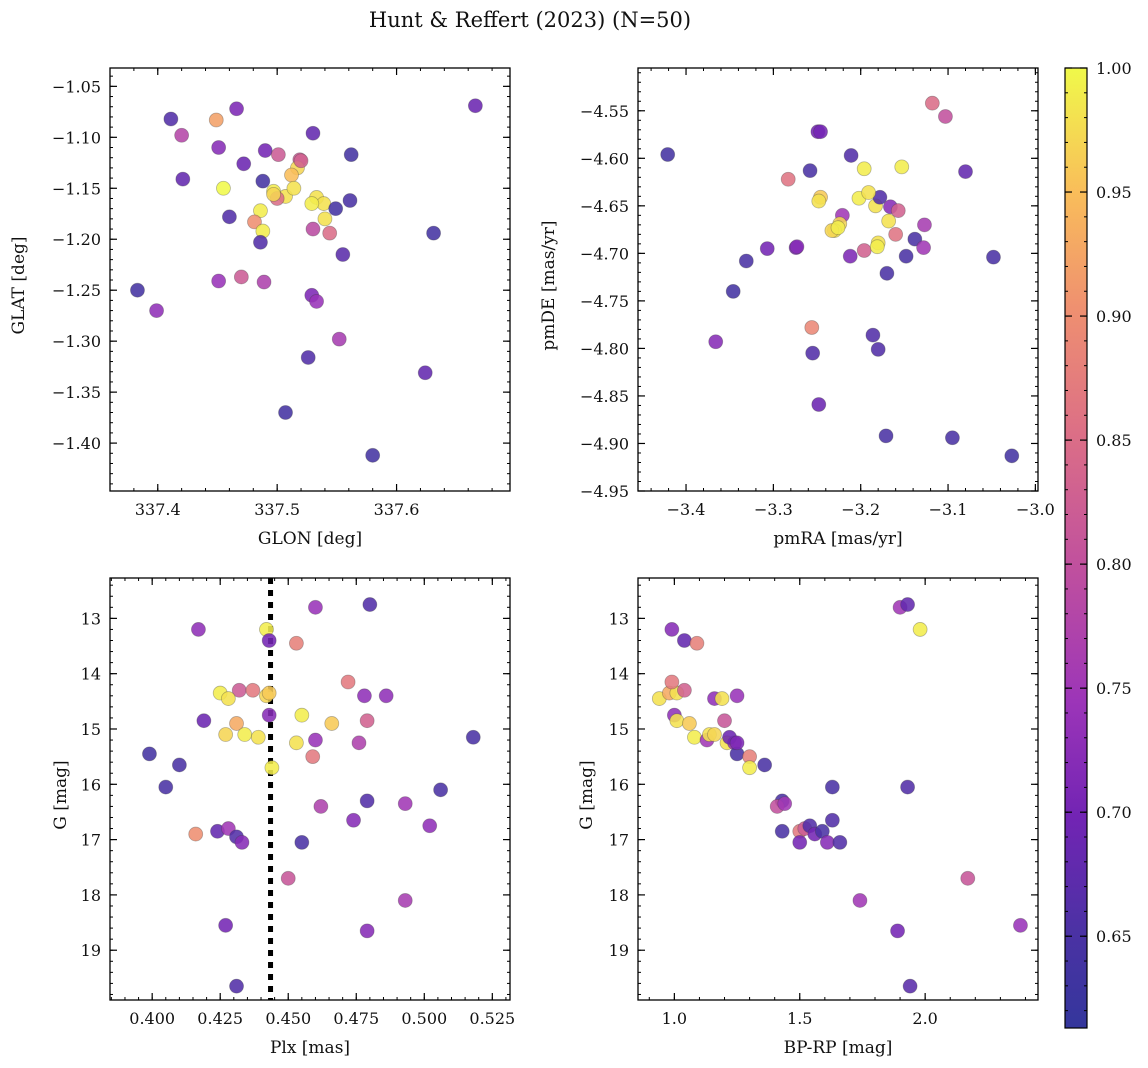 The height and width of the screenshot is (1068, 1148). Describe the element at coordinates (397, 509) in the screenshot. I see `x-tick-label: 337.6` at that location.